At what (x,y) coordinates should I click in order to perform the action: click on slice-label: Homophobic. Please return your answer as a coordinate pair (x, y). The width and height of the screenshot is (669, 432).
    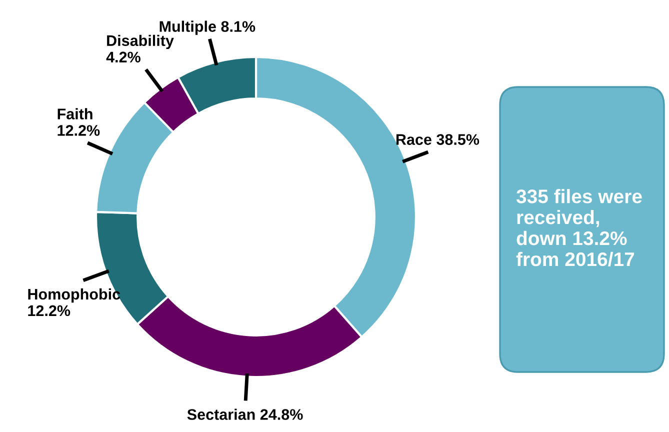
    Looking at the image, I should click on (74, 295).